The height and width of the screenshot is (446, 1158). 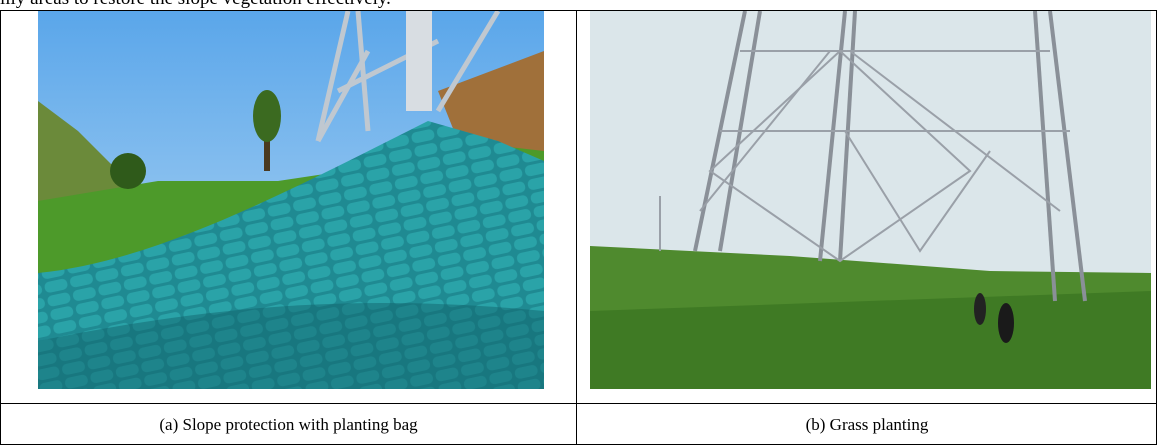 I want to click on caption: (b) Grass planting, so click(x=867, y=424).